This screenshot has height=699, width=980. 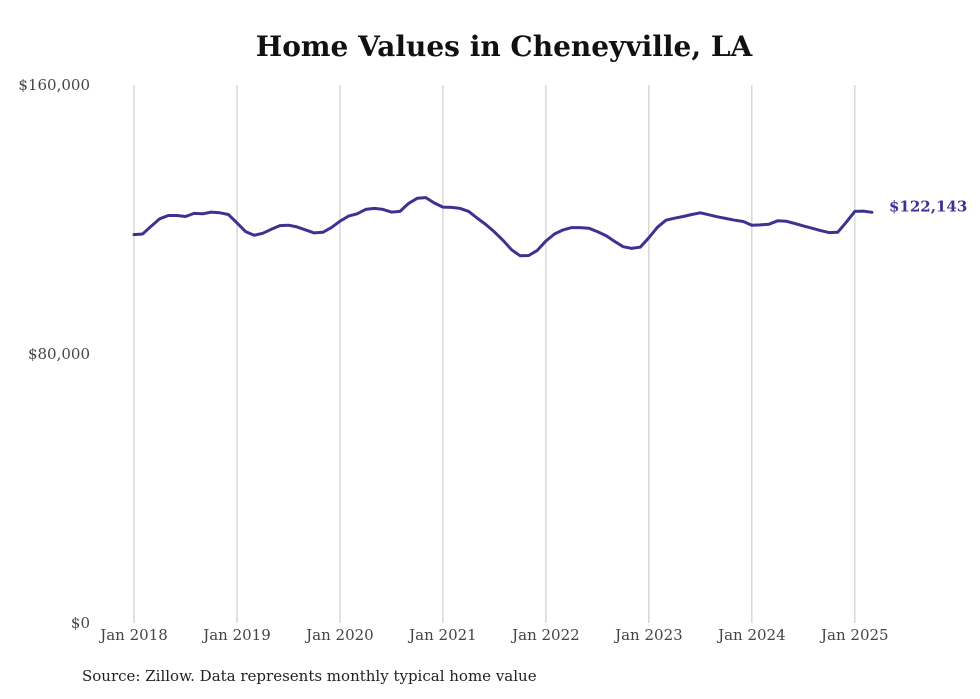 I want to click on y-tick-label: $160,000, so click(x=54, y=85).